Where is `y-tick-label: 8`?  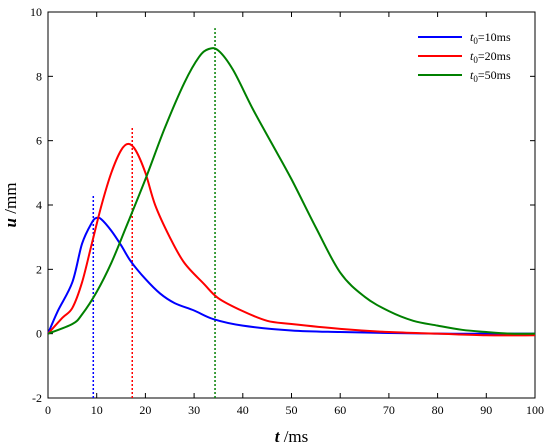 y-tick-label: 8 is located at coordinates (39, 76).